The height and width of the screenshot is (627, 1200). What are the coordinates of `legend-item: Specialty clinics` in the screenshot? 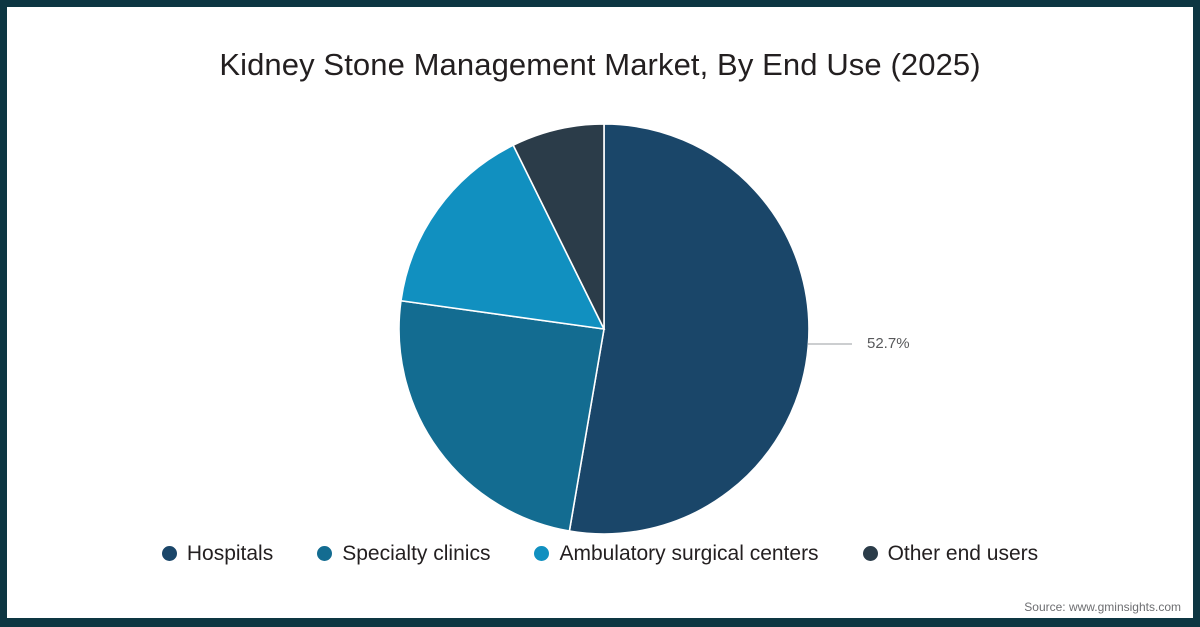 It's located at (403, 553).